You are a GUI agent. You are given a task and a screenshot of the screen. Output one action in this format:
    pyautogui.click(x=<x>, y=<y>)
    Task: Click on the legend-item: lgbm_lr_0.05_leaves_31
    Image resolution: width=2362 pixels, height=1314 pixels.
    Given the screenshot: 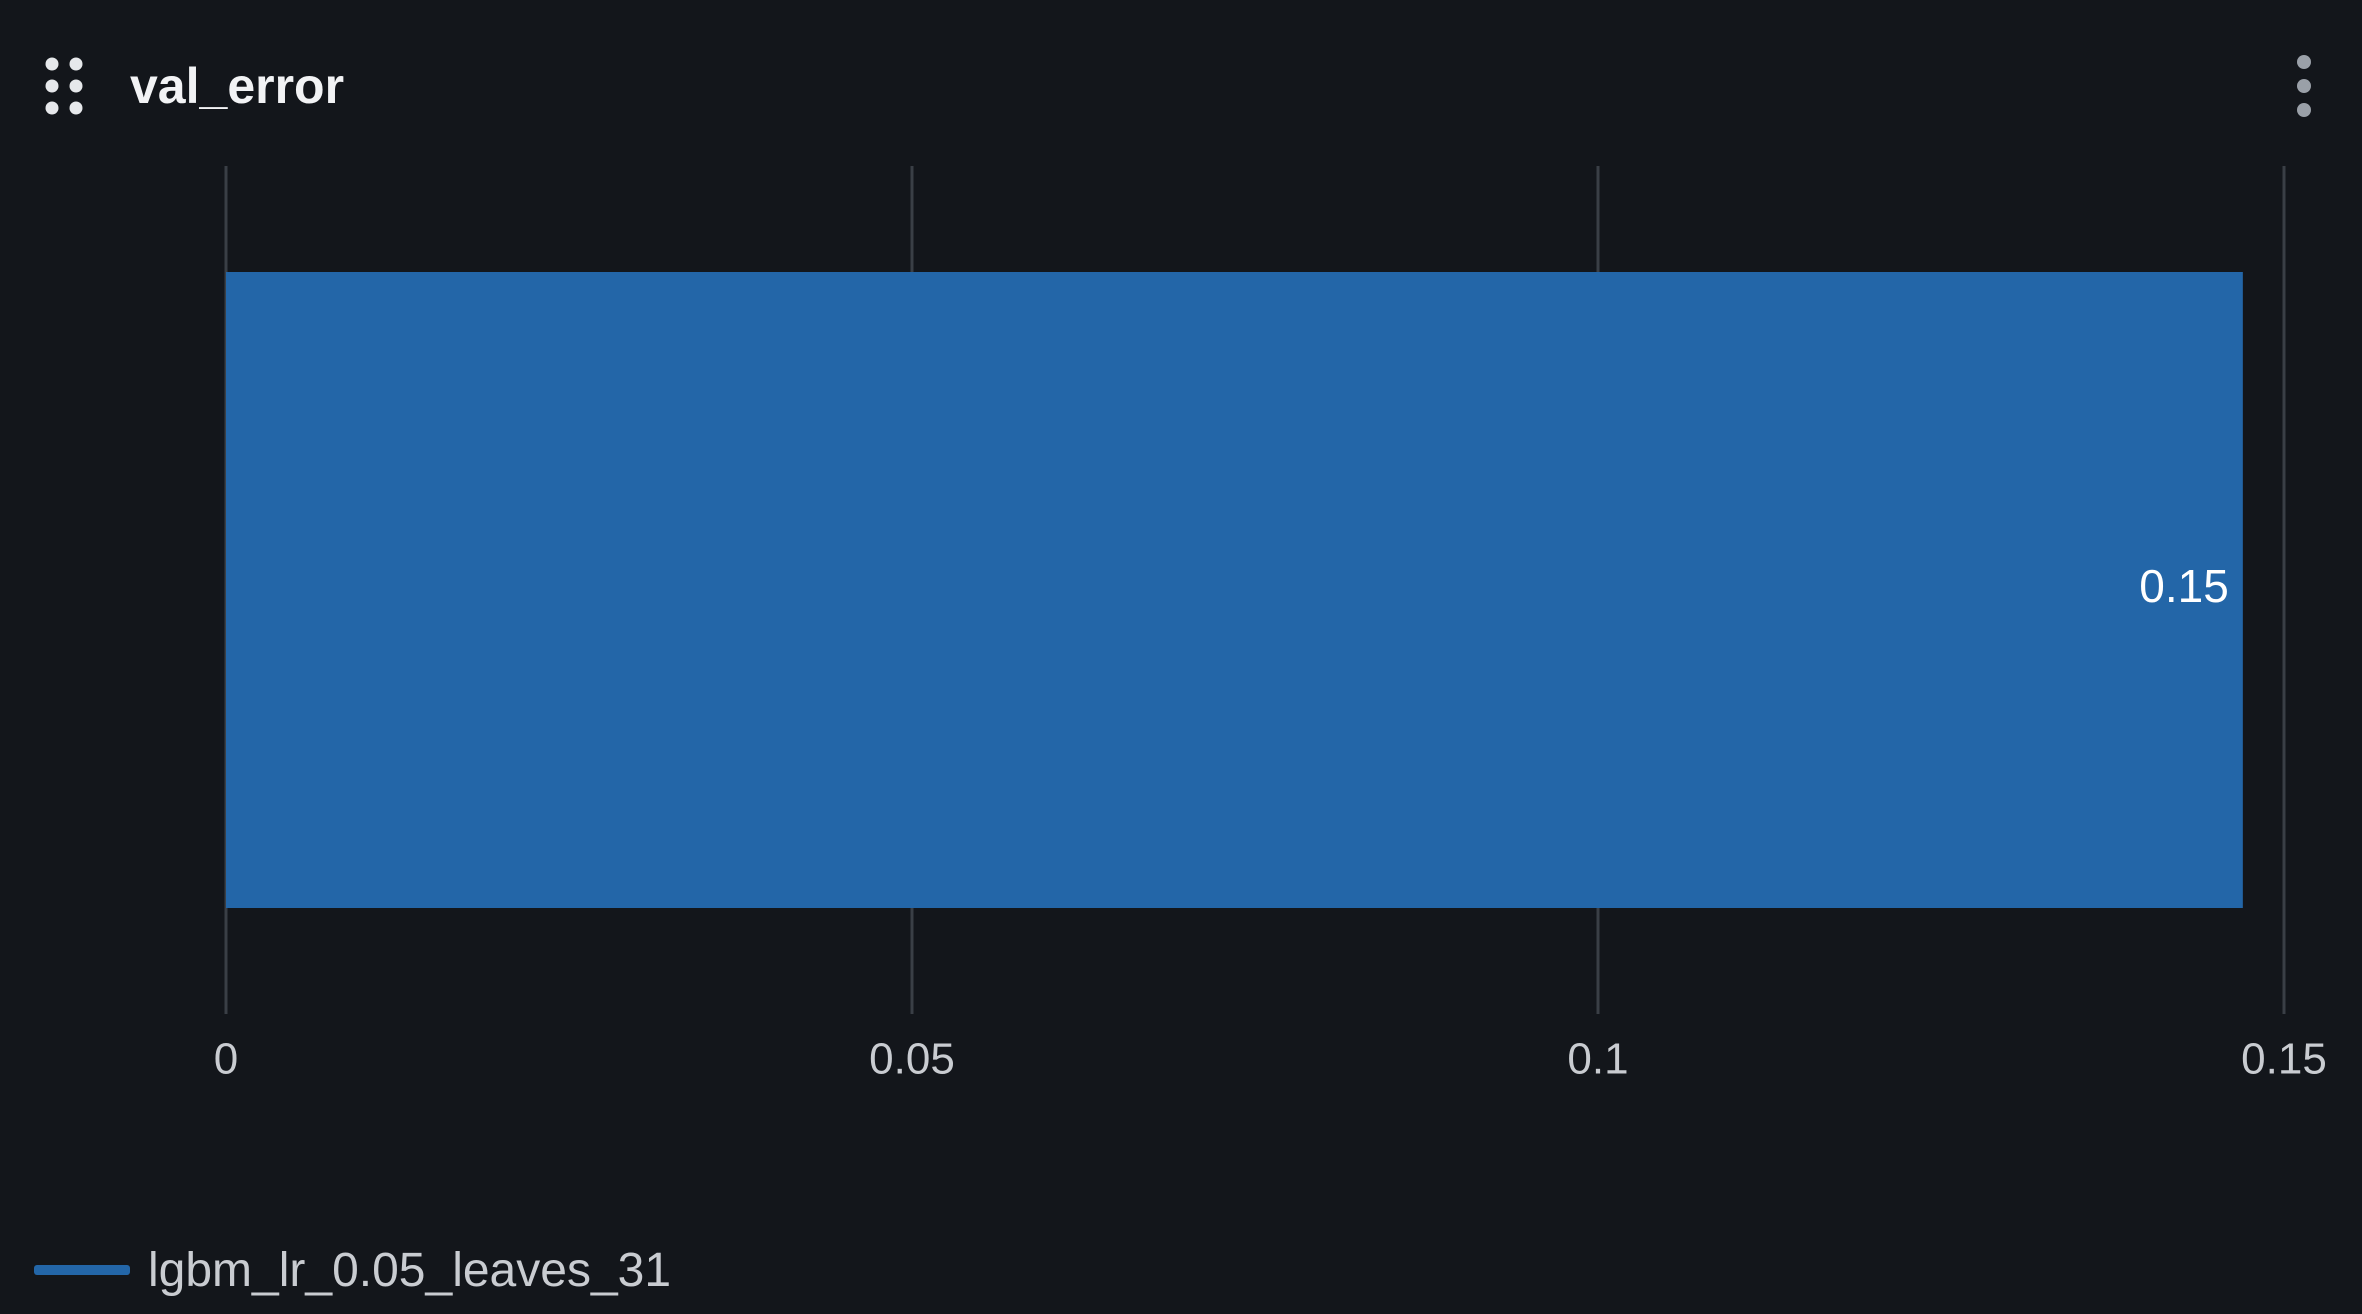 What is the action you would take?
    pyautogui.click(x=352, y=1270)
    